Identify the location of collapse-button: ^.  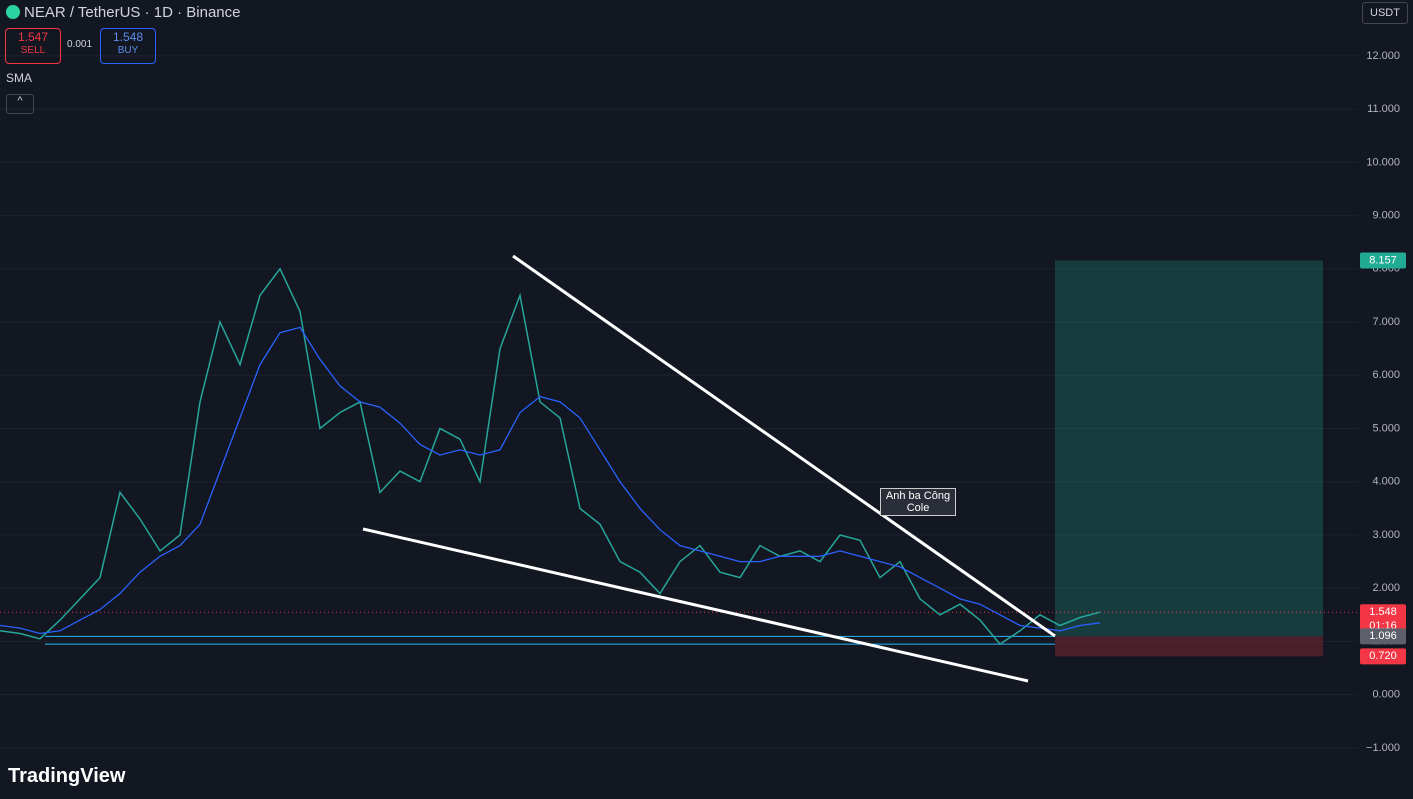
(20, 104).